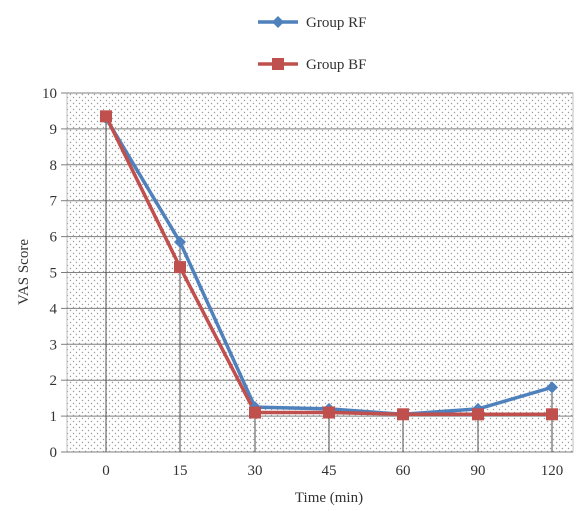 This screenshot has height=511, width=579. Describe the element at coordinates (478, 471) in the screenshot. I see `x-tick-label-90: 90` at that location.